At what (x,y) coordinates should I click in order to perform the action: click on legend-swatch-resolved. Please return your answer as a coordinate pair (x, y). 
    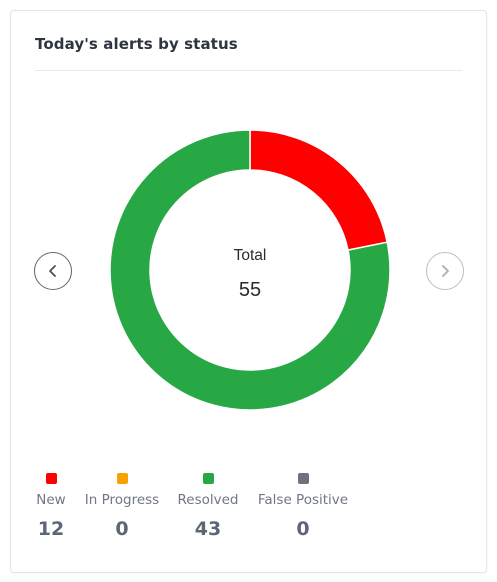
    Looking at the image, I should click on (208, 478).